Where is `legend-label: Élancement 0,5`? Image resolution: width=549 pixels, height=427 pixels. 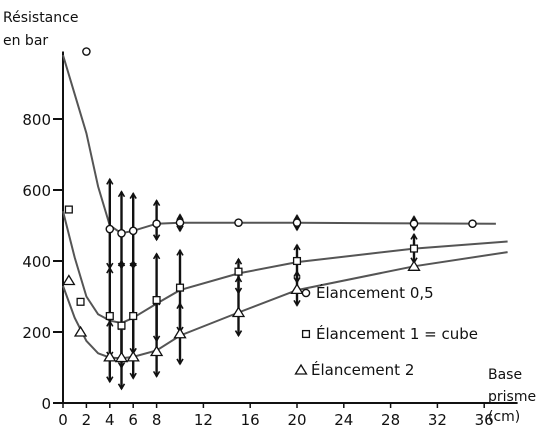
legend-label: Élancement 0,5 is located at coordinates (375, 292).